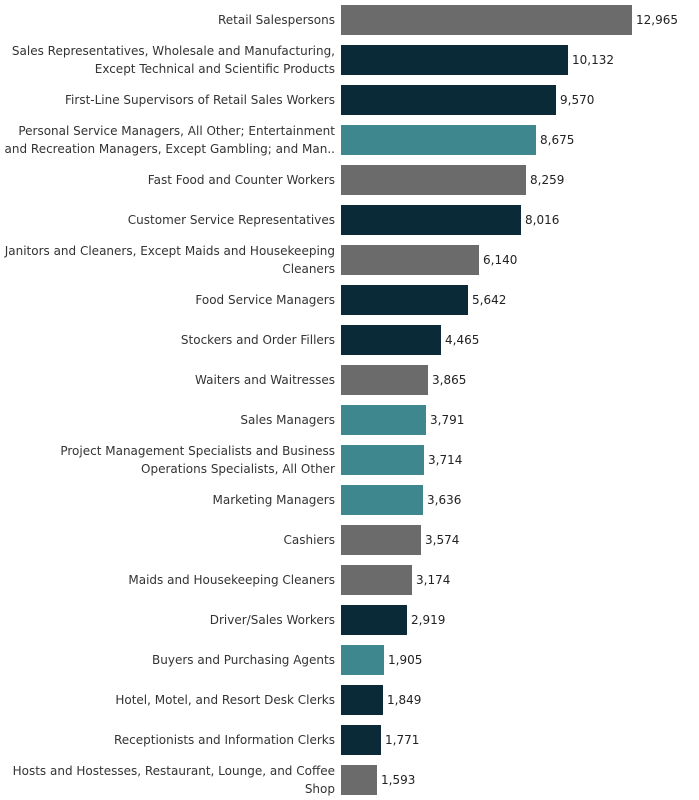  What do you see at coordinates (257, 340) in the screenshot?
I see `category-label: Stockers and Order Fillers` at bounding box center [257, 340].